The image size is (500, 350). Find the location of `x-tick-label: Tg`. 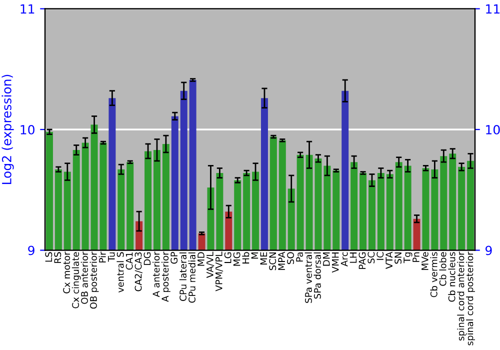

x-tick-label: Tg is located at coordinates (408, 258).